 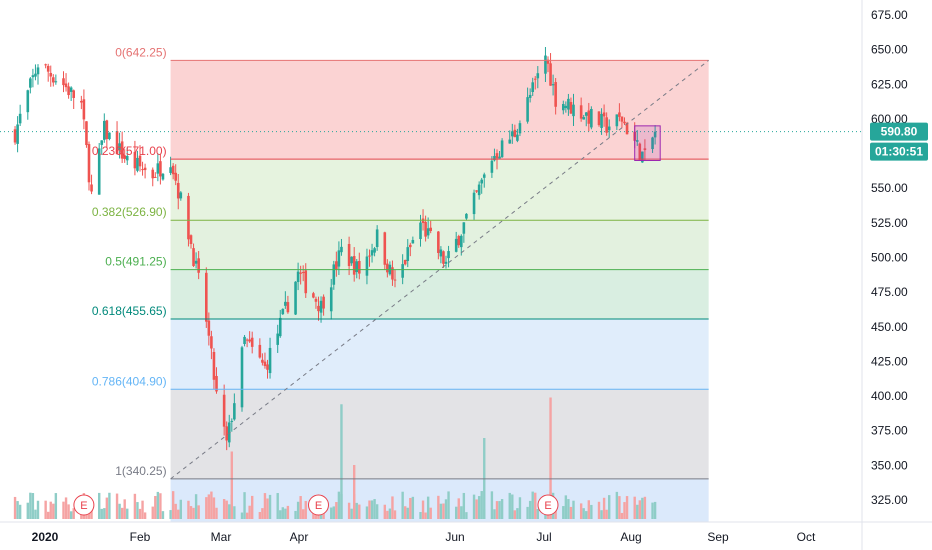 I want to click on earnings-event-1: E, so click(x=318, y=505).